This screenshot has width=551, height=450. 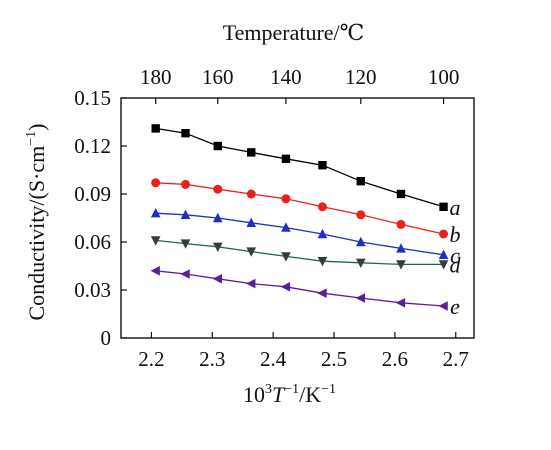 I want to click on series-d, so click(x=299, y=253).